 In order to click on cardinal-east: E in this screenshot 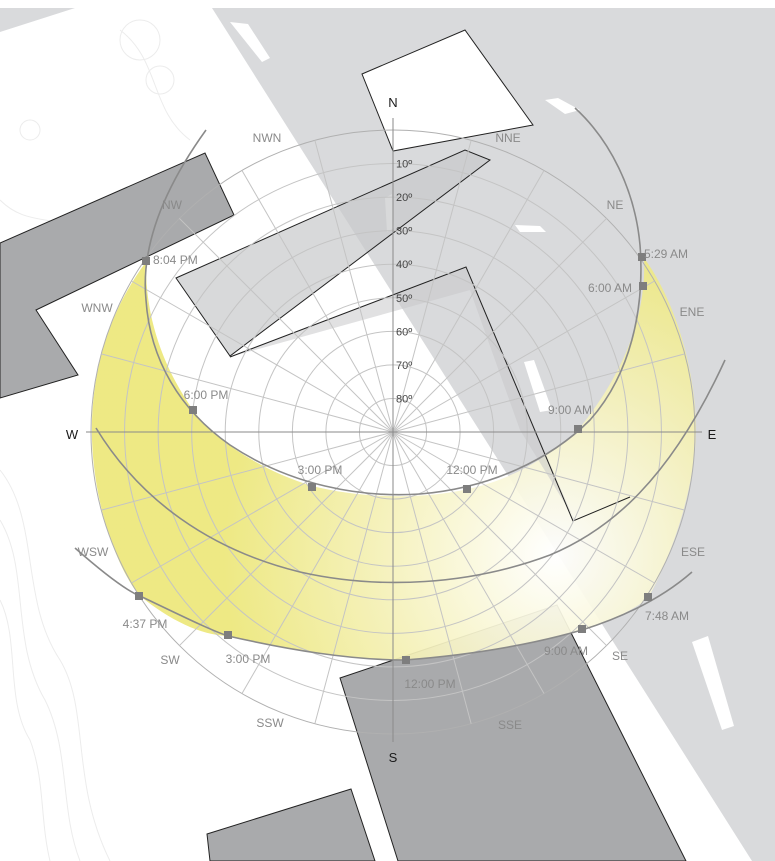, I will do `click(712, 434)`.